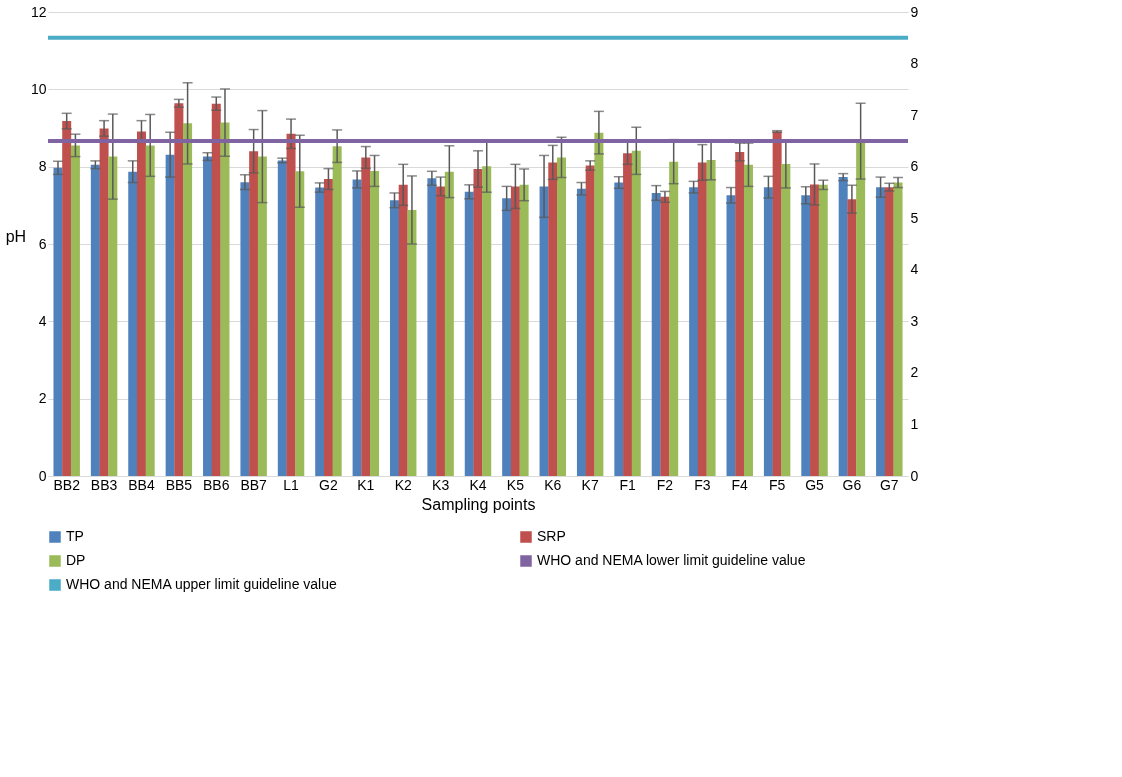  Describe the element at coordinates (403, 484) in the screenshot. I see `x-tick-label: K2` at that location.